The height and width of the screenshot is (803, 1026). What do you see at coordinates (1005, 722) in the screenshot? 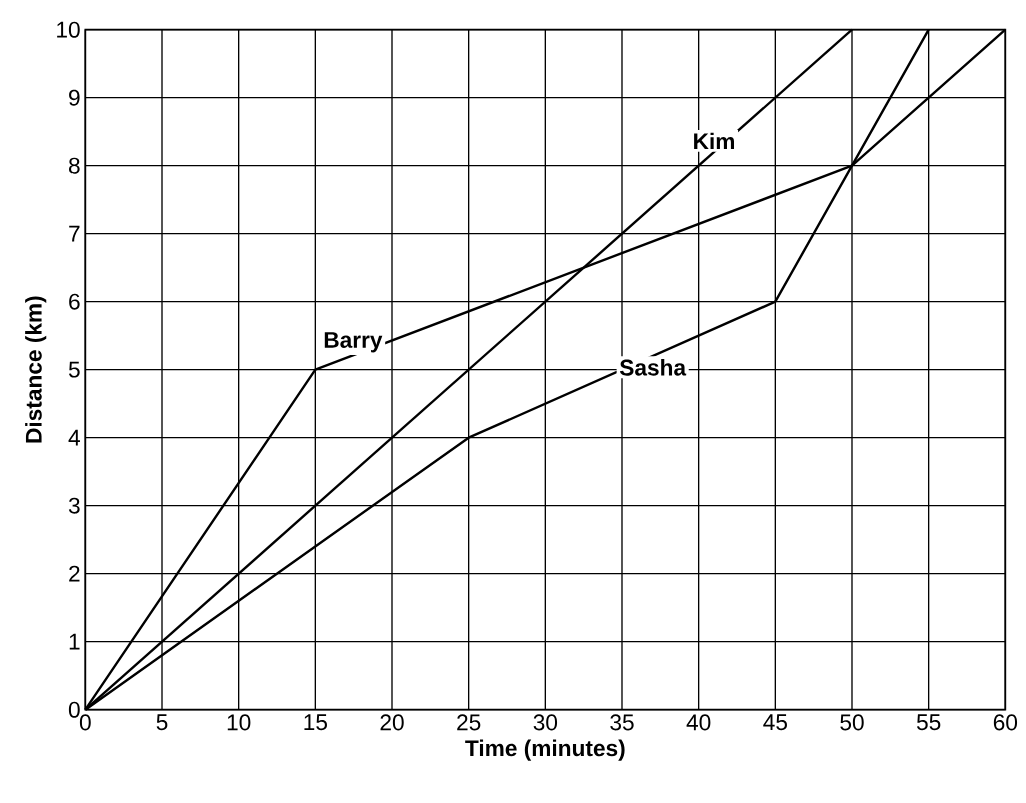
I see `x-tick-label: 60` at bounding box center [1005, 722].